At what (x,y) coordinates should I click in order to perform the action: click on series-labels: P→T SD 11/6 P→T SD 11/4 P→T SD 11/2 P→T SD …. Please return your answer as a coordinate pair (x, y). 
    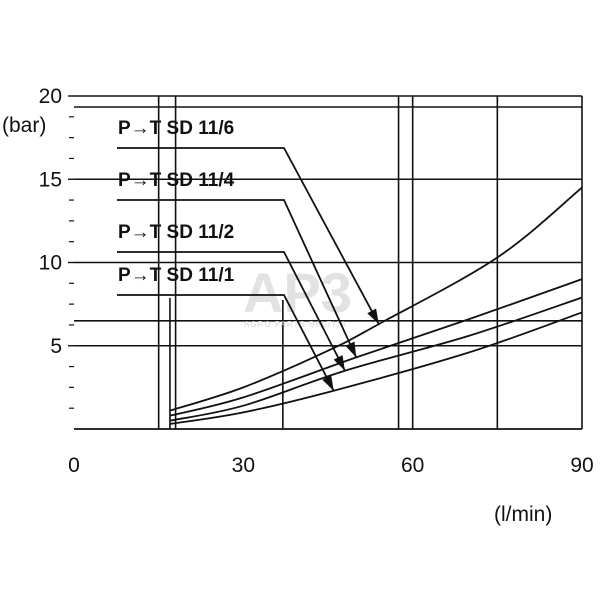
    Looking at the image, I should click on (176, 202).